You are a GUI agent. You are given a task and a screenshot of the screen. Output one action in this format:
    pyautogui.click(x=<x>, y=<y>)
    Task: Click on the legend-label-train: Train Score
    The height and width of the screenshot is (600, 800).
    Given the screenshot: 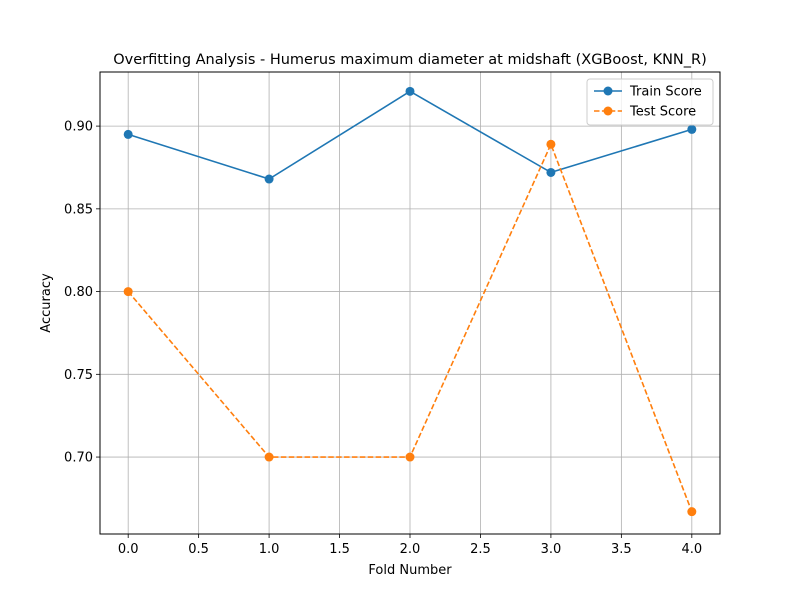 What is the action you would take?
    pyautogui.click(x=665, y=92)
    